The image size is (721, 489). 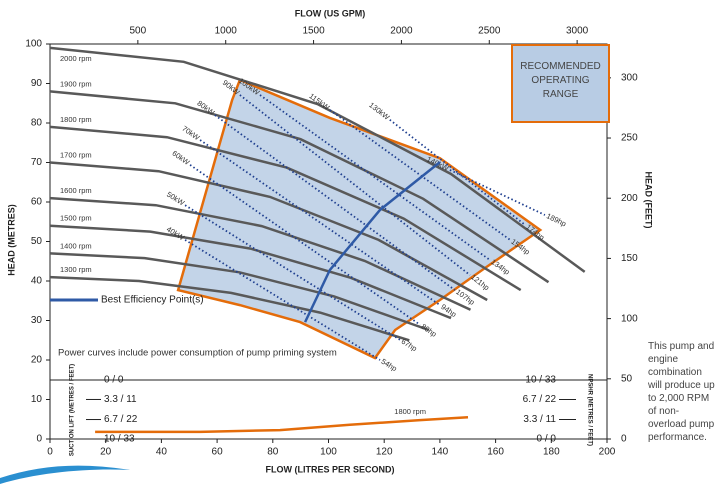 What do you see at coordinates (226, 31) in the screenshot?
I see `x2-tick-label: 1000` at bounding box center [226, 31].